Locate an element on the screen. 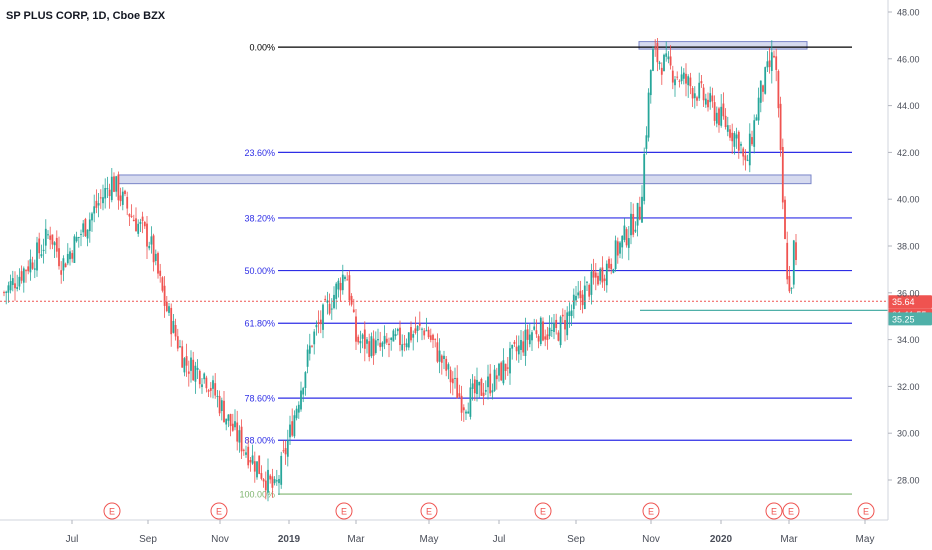 The width and height of the screenshot is (932, 550). x-tick-label: Mar is located at coordinates (356, 539).